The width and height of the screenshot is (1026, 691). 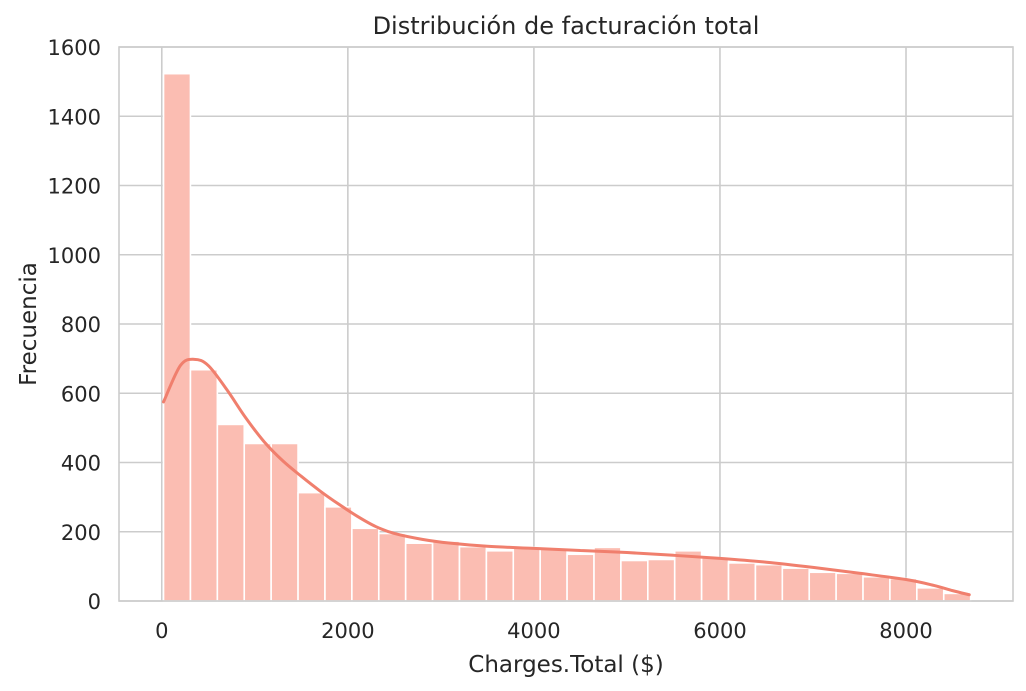 I want to click on x-tick-label: 6000, so click(x=719, y=631).